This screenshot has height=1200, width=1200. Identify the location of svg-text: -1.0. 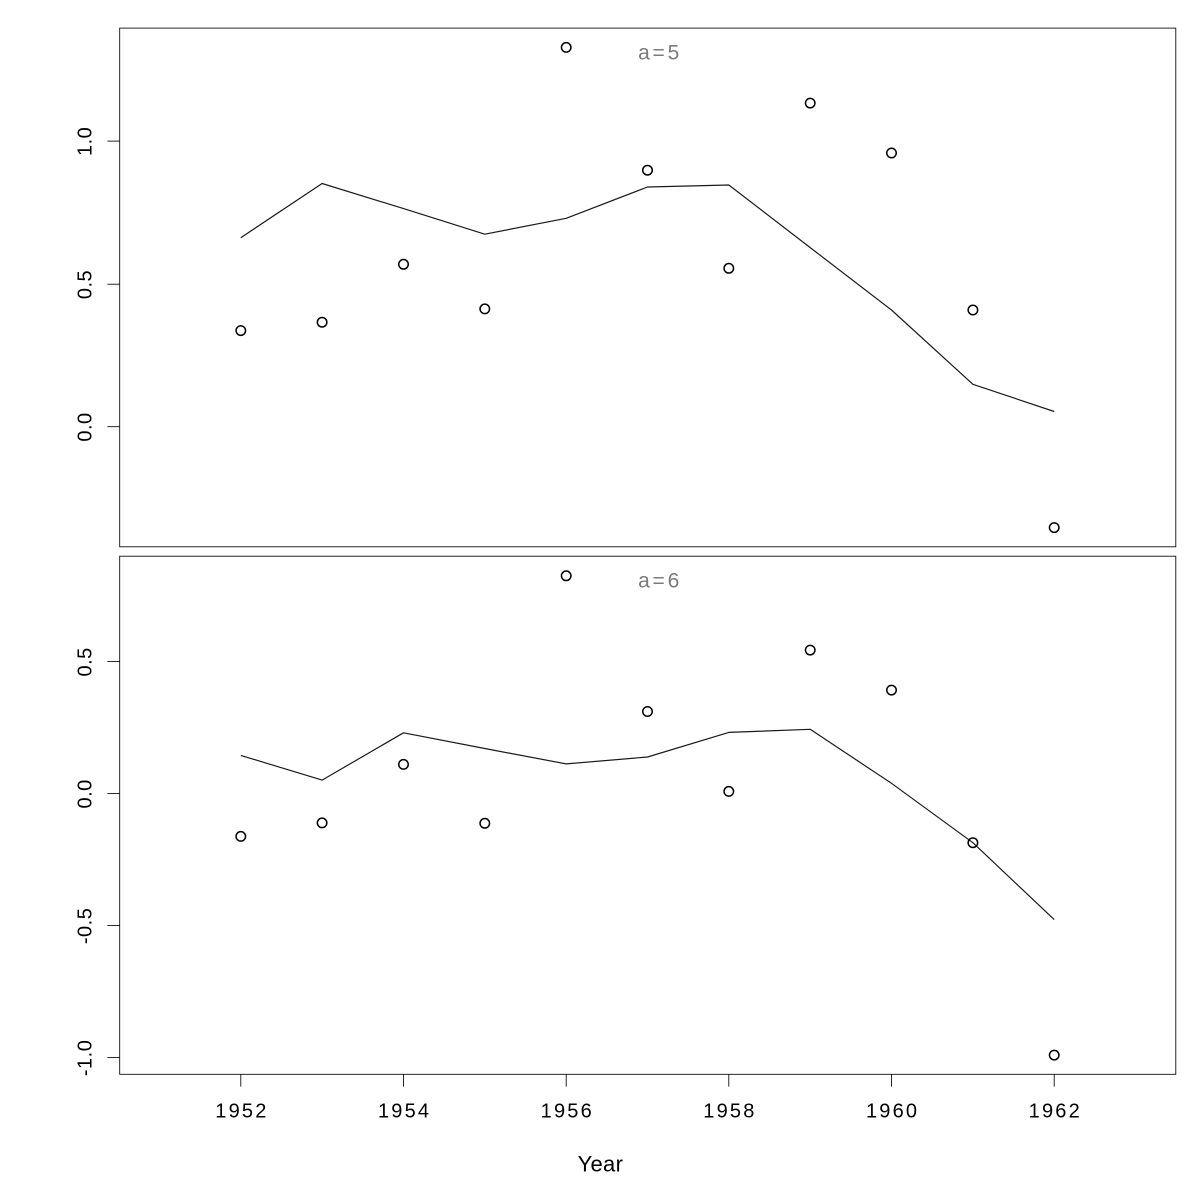
(85, 1058).